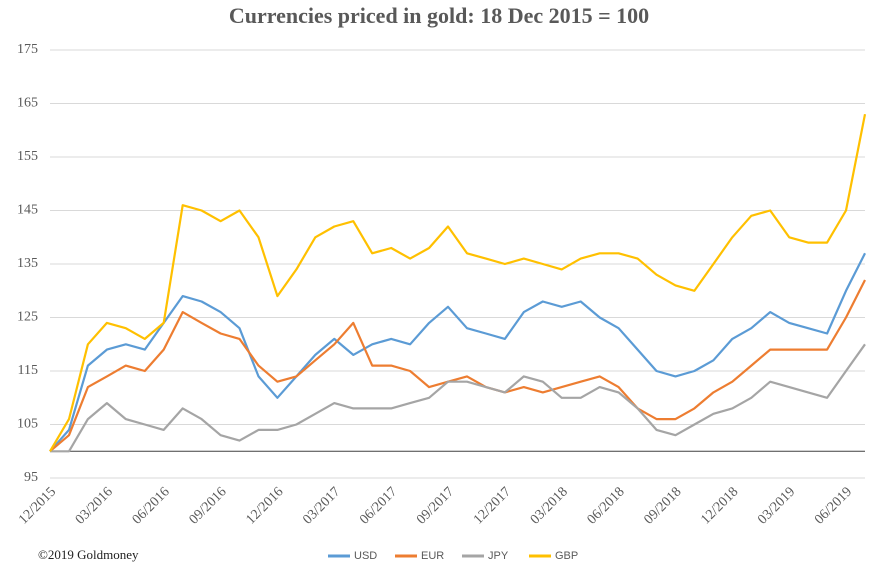 The height and width of the screenshot is (573, 878). Describe the element at coordinates (94, 505) in the screenshot. I see `x-tick-label: 03/2016` at that location.